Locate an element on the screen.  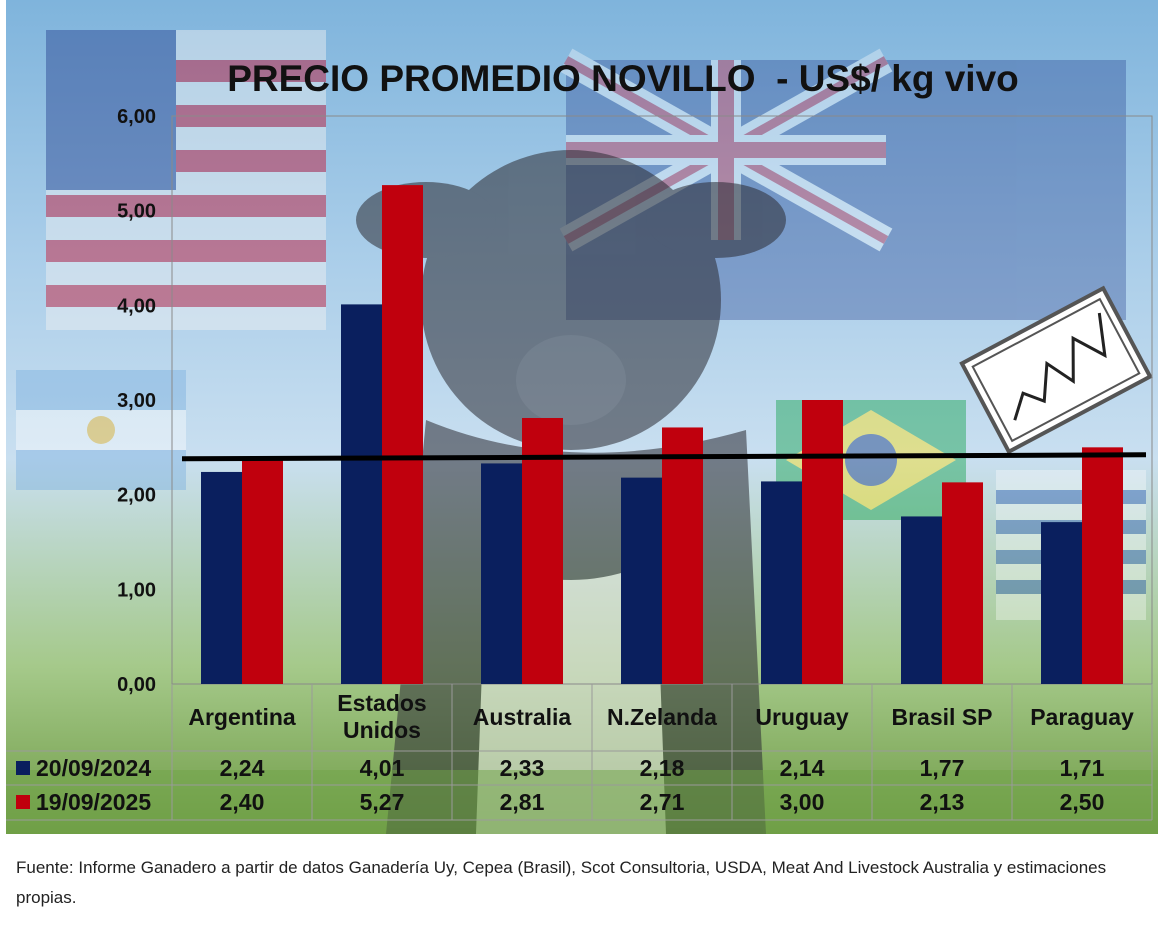
table-cell: 2,71 is located at coordinates (662, 801).